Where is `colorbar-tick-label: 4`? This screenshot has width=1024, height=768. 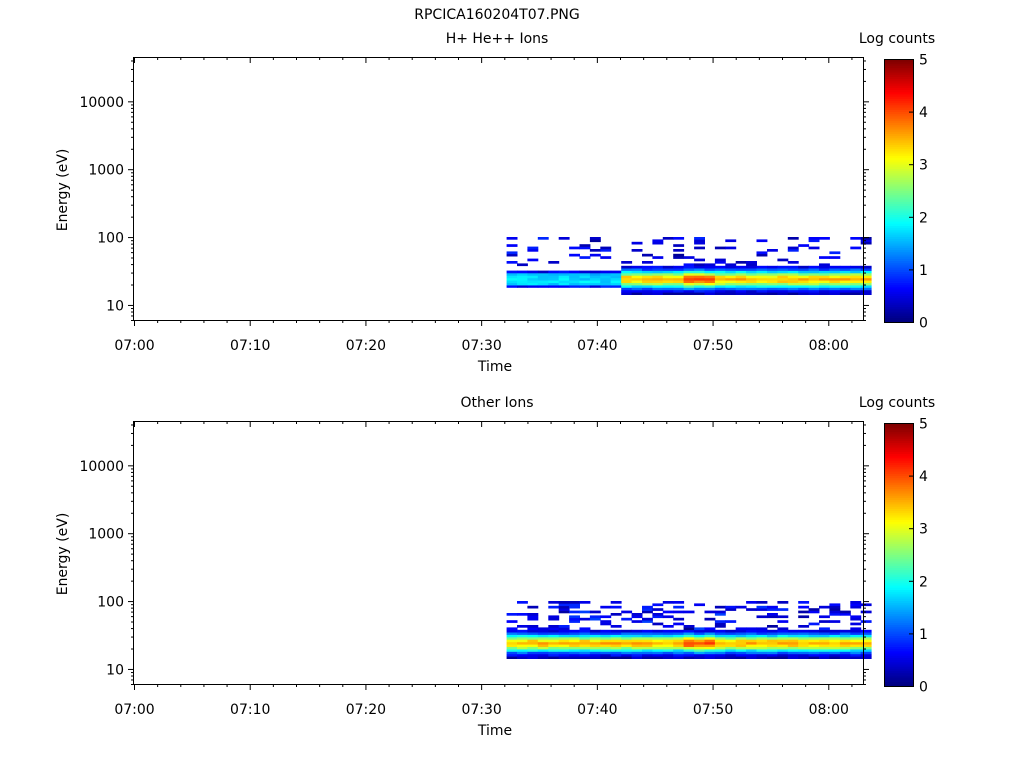
colorbar-tick-label: 4 is located at coordinates (923, 113).